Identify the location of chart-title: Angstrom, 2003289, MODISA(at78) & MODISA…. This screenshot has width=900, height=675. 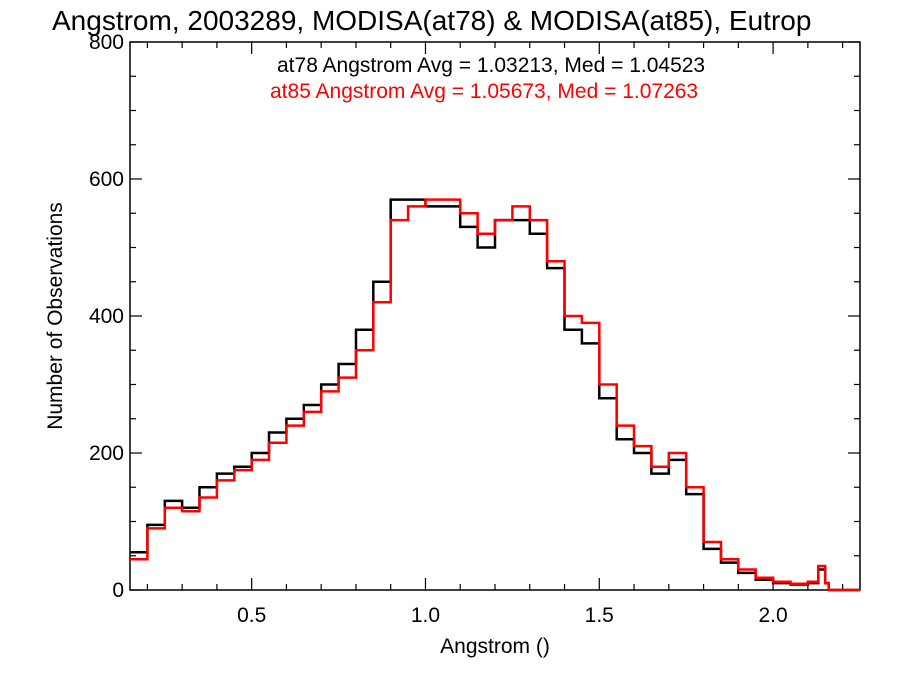
(431, 20).